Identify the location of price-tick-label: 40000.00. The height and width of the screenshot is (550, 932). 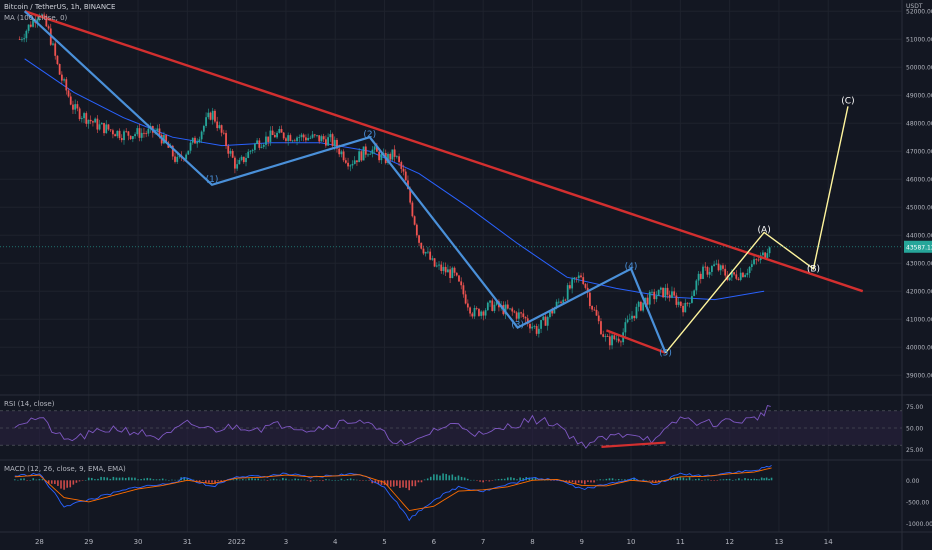
(919, 348).